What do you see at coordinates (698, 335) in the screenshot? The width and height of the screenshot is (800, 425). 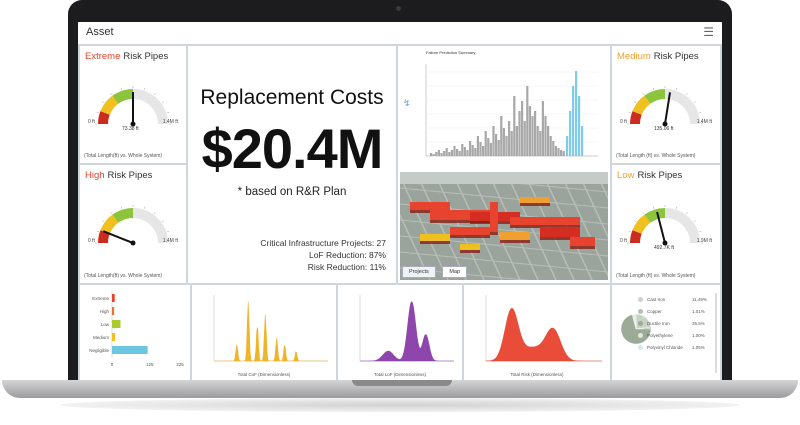 I see `legend-percent: 1.00%` at bounding box center [698, 335].